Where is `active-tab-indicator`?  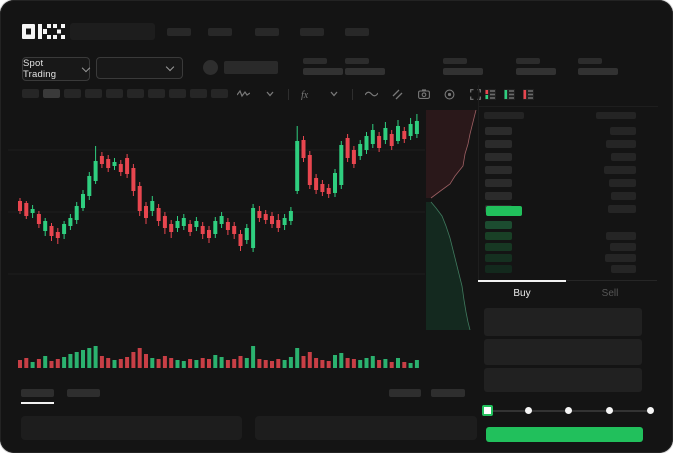
active-tab-indicator is located at coordinates (522, 281).